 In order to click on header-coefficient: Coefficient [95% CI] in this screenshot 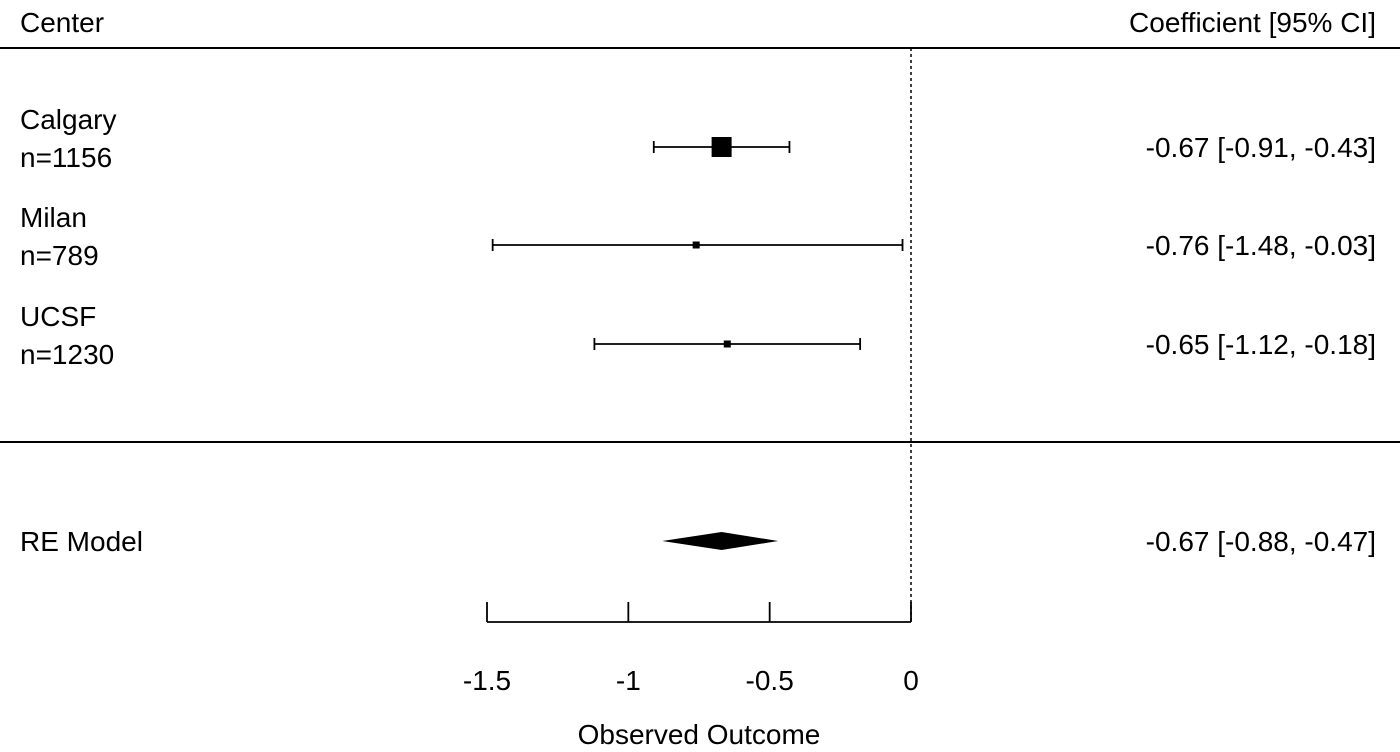, I will do `click(1252, 22)`.